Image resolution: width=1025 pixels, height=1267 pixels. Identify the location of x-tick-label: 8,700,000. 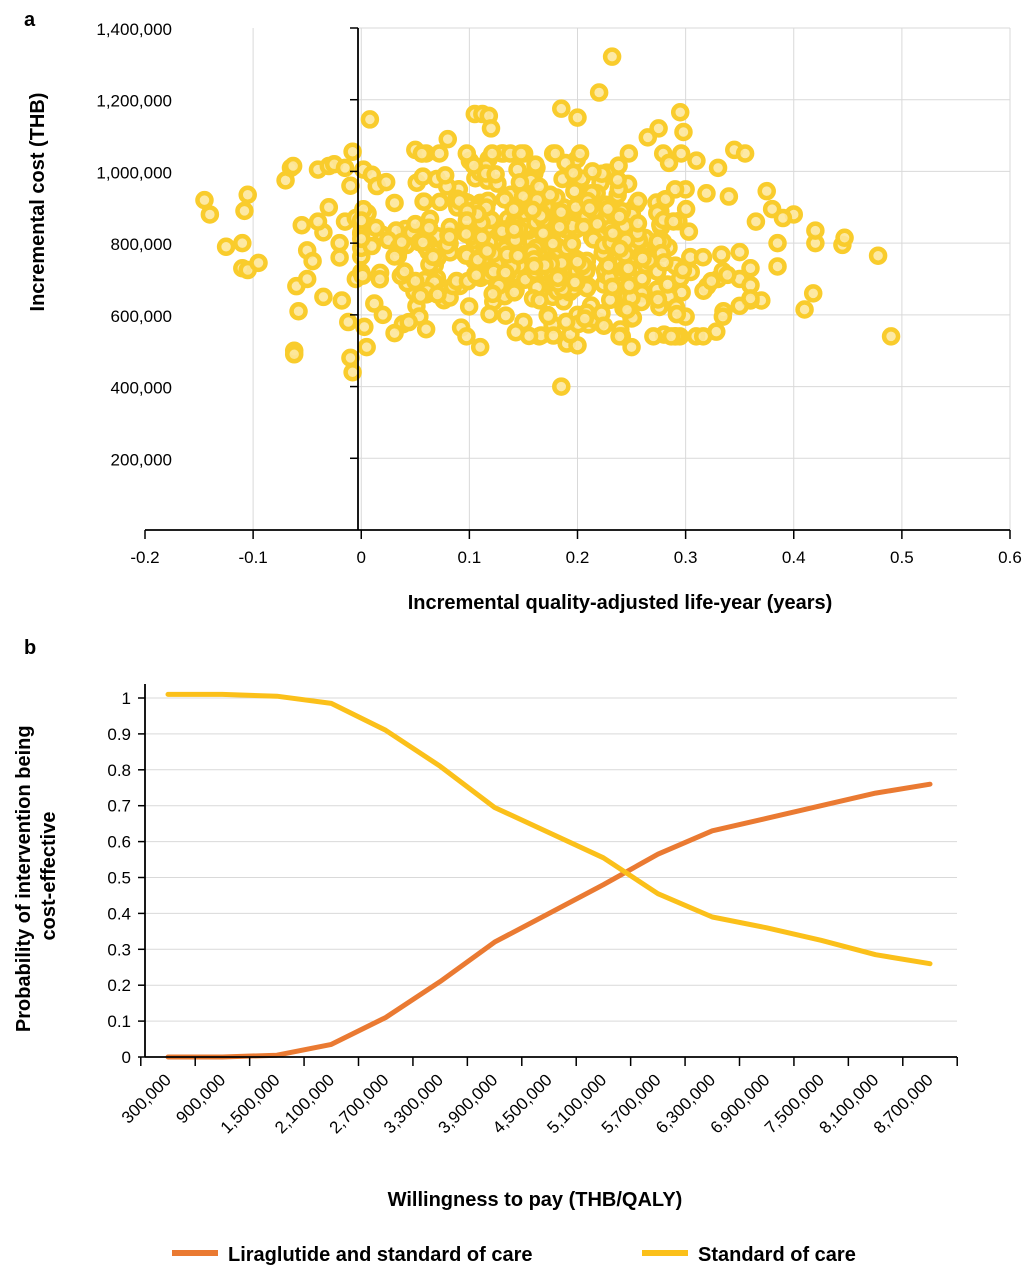
(903, 1103).